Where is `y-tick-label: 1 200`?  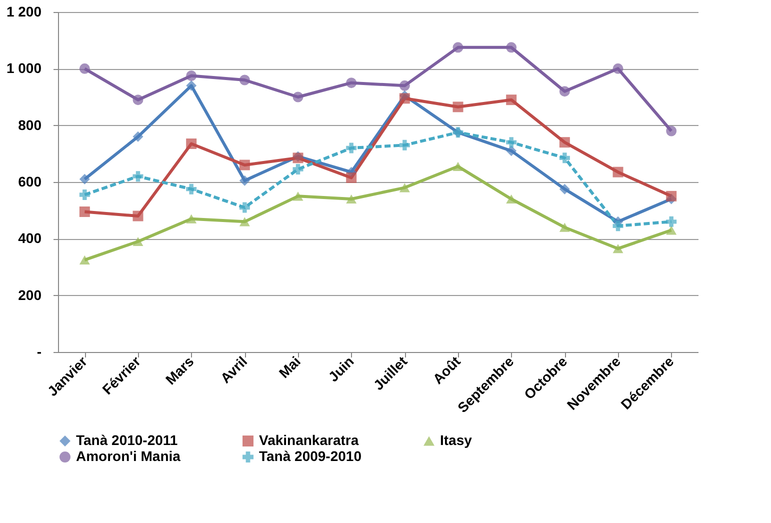 y-tick-label: 1 200 is located at coordinates (24, 12).